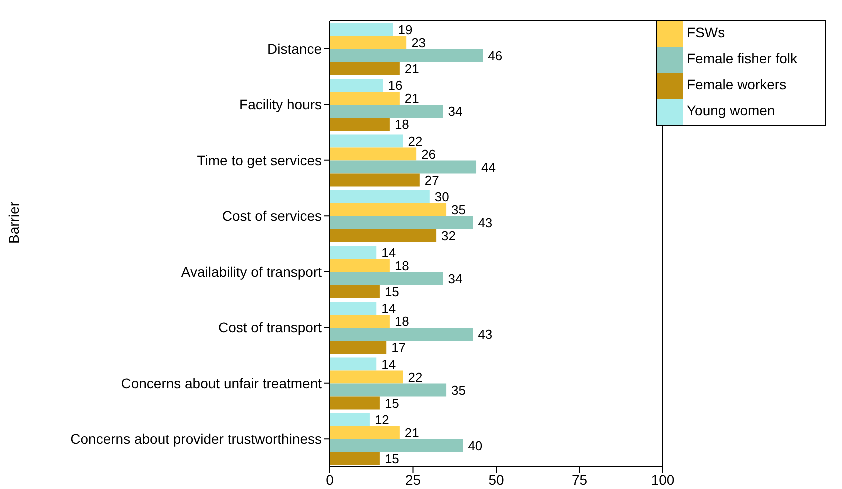 This screenshot has width=842, height=489. I want to click on legend-label: Female fisher folk, so click(742, 58).